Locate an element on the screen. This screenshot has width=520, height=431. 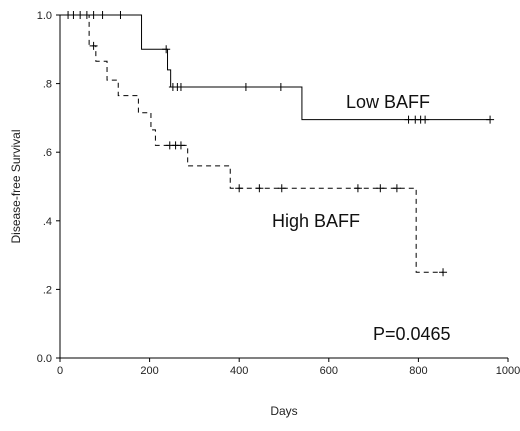
y-axis-title: Disease-free Survival is located at coordinates (16, 186).